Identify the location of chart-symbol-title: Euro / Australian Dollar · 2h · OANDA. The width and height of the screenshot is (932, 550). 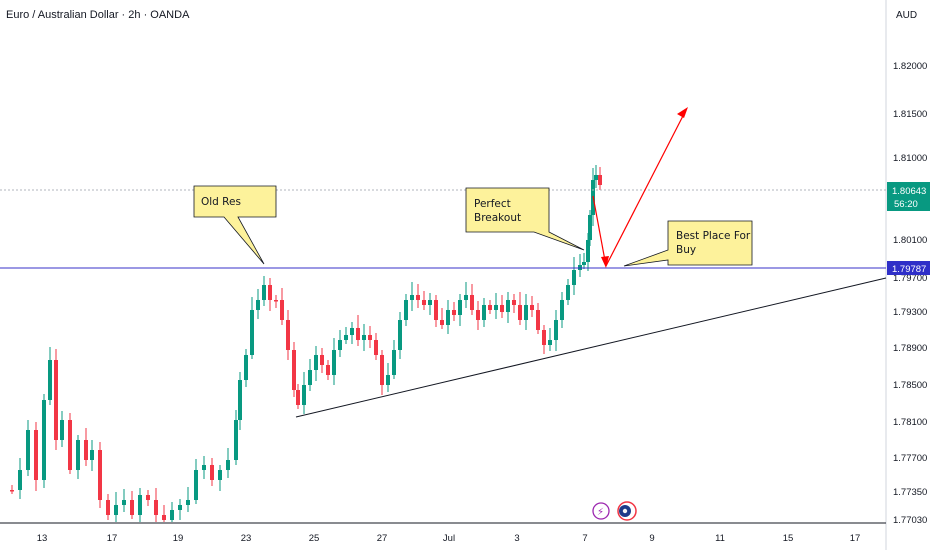
(98, 15).